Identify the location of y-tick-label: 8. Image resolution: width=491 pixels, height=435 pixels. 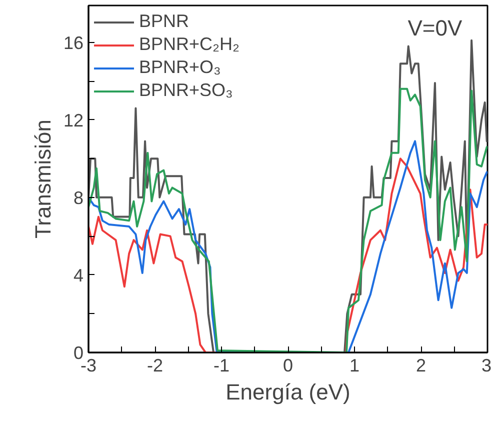
(78, 198).